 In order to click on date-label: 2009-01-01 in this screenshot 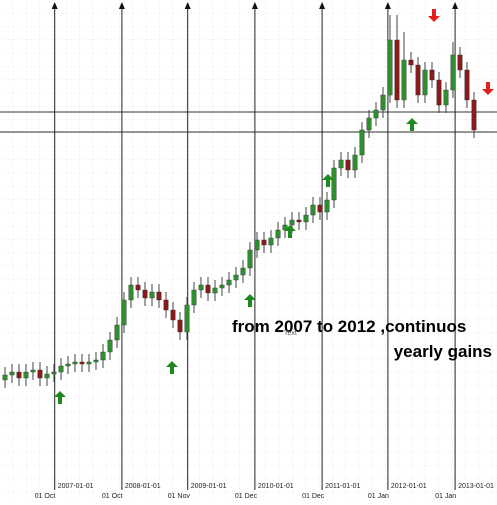, I will do `click(209, 486)`.